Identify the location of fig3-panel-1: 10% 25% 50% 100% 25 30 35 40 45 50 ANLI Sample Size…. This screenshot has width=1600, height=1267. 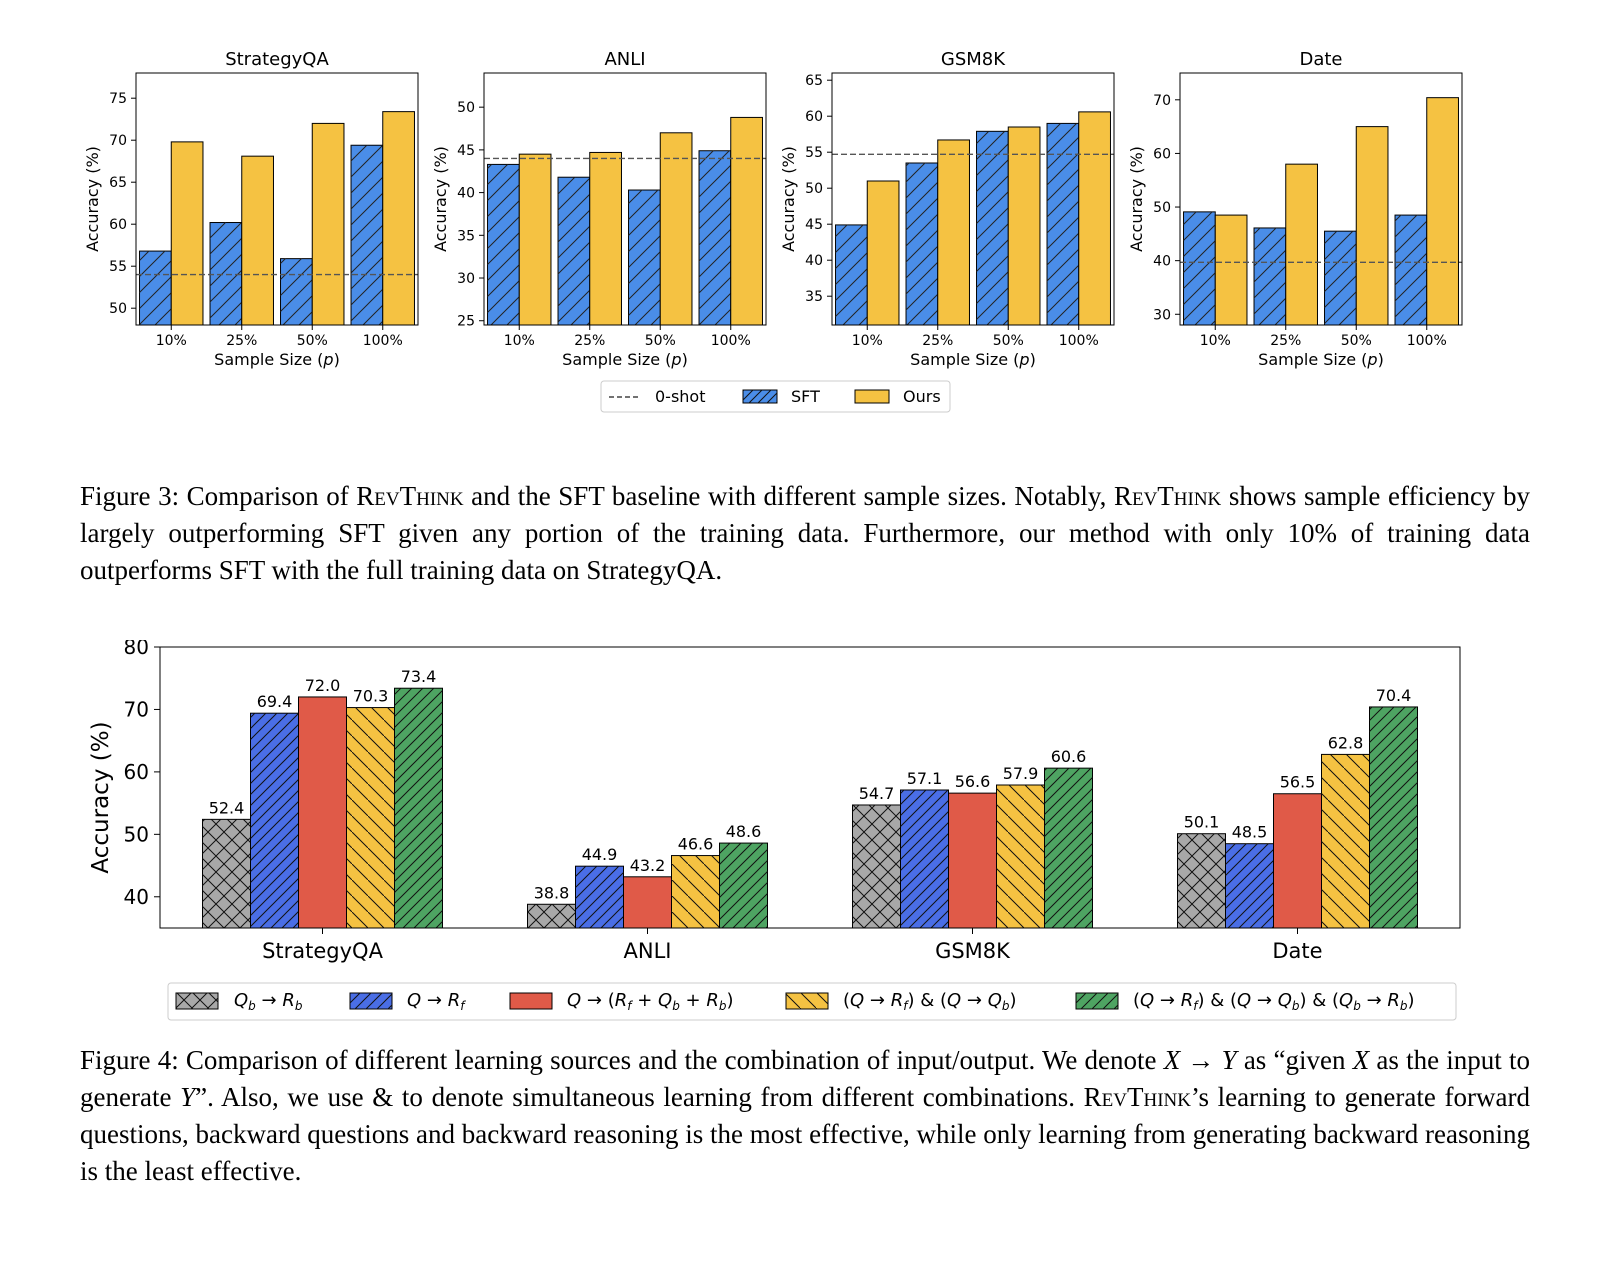
(599, 209).